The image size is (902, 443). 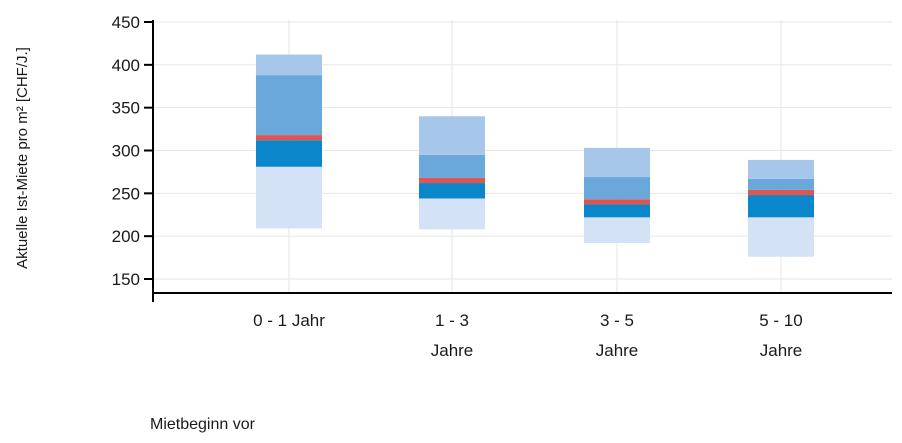 What do you see at coordinates (780, 320) in the screenshot?
I see `x-category-label: 5 - 10` at bounding box center [780, 320].